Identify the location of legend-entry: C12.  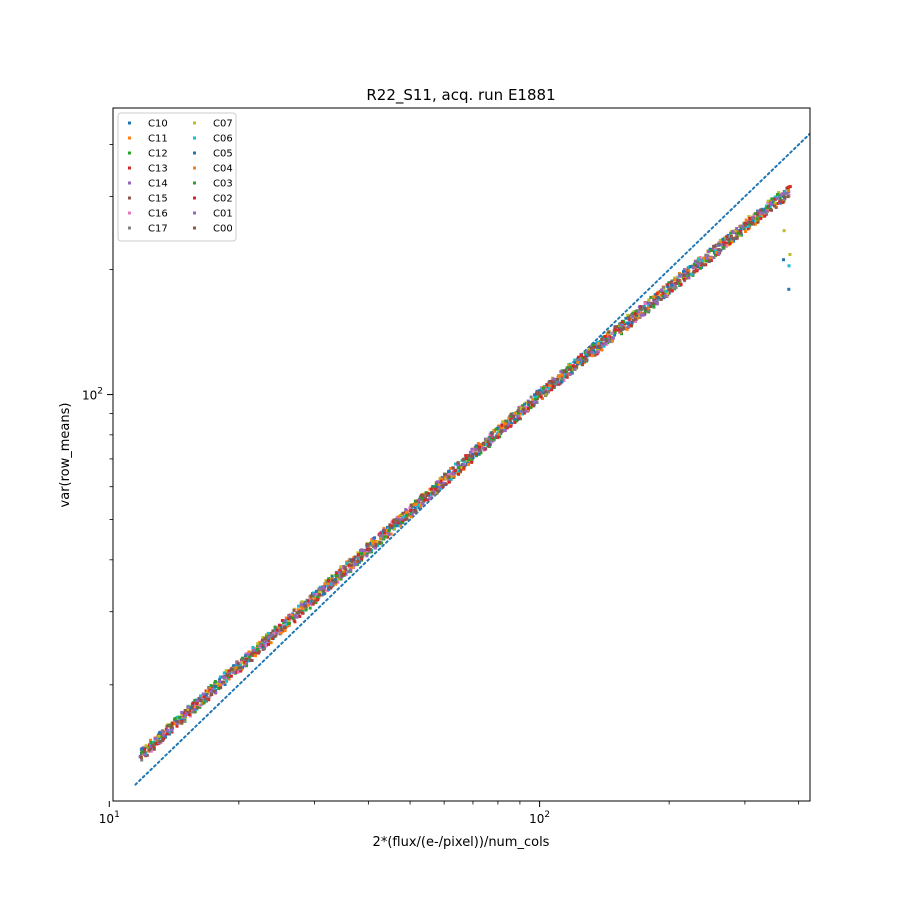
(158, 154).